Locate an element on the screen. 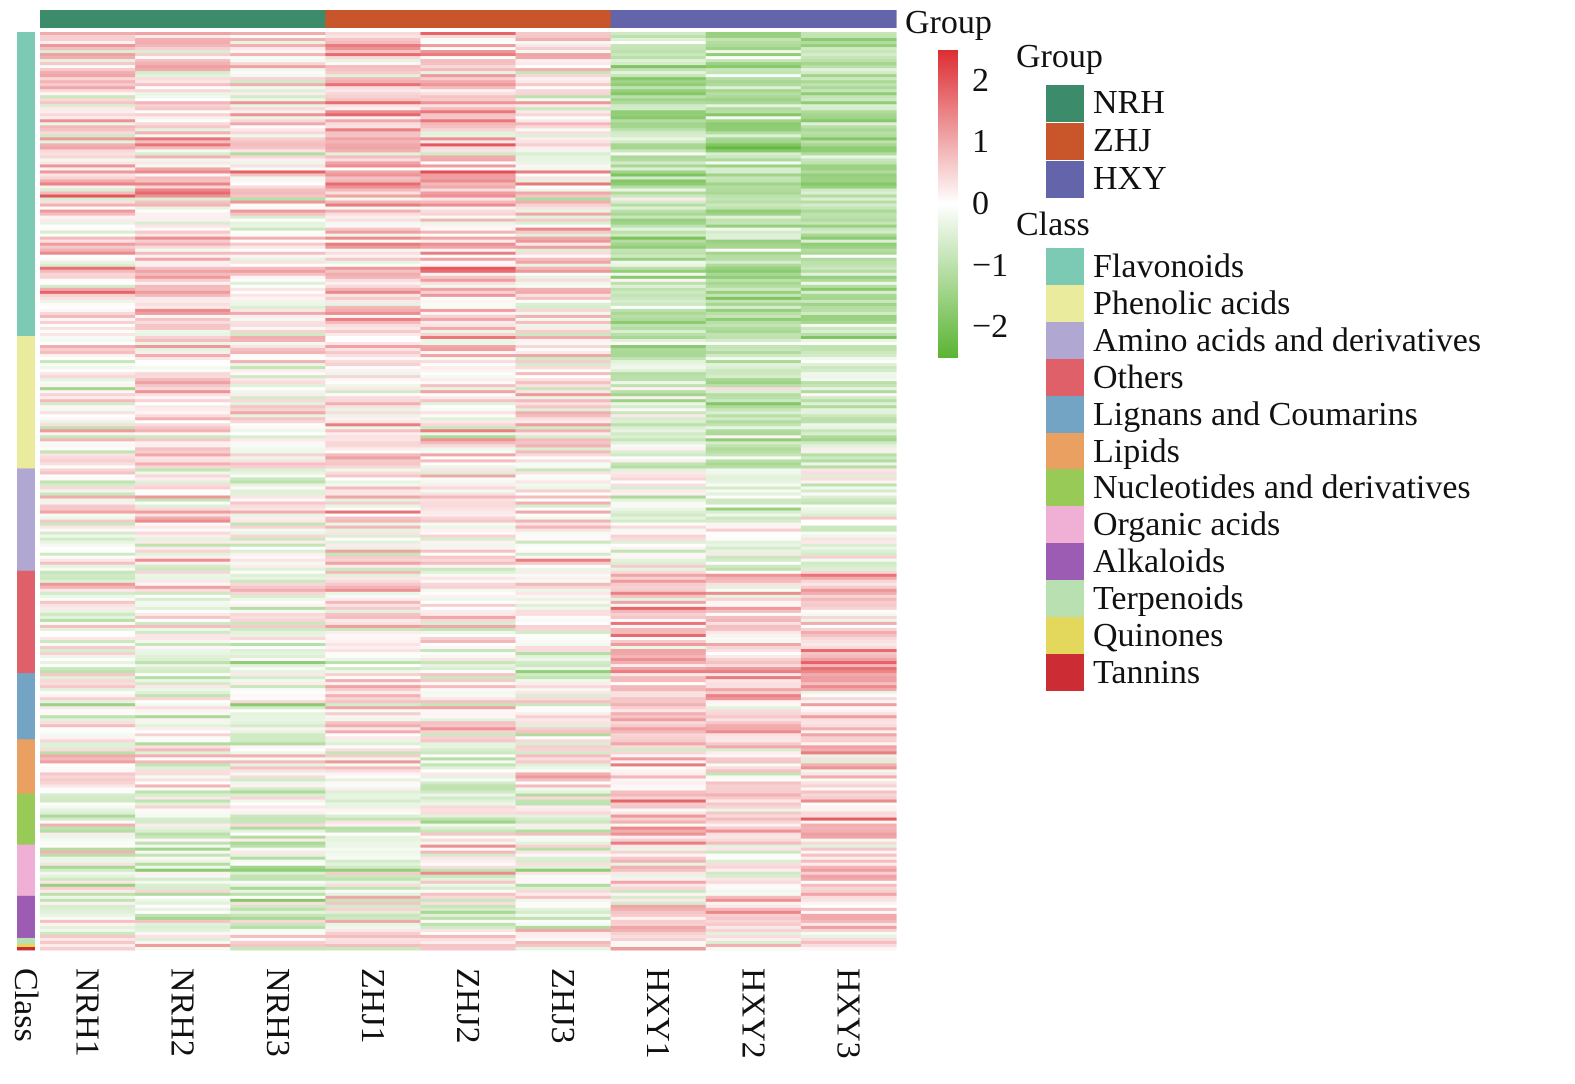 The height and width of the screenshot is (1084, 1575). heatmap-block-quinones is located at coordinates (468, 945).